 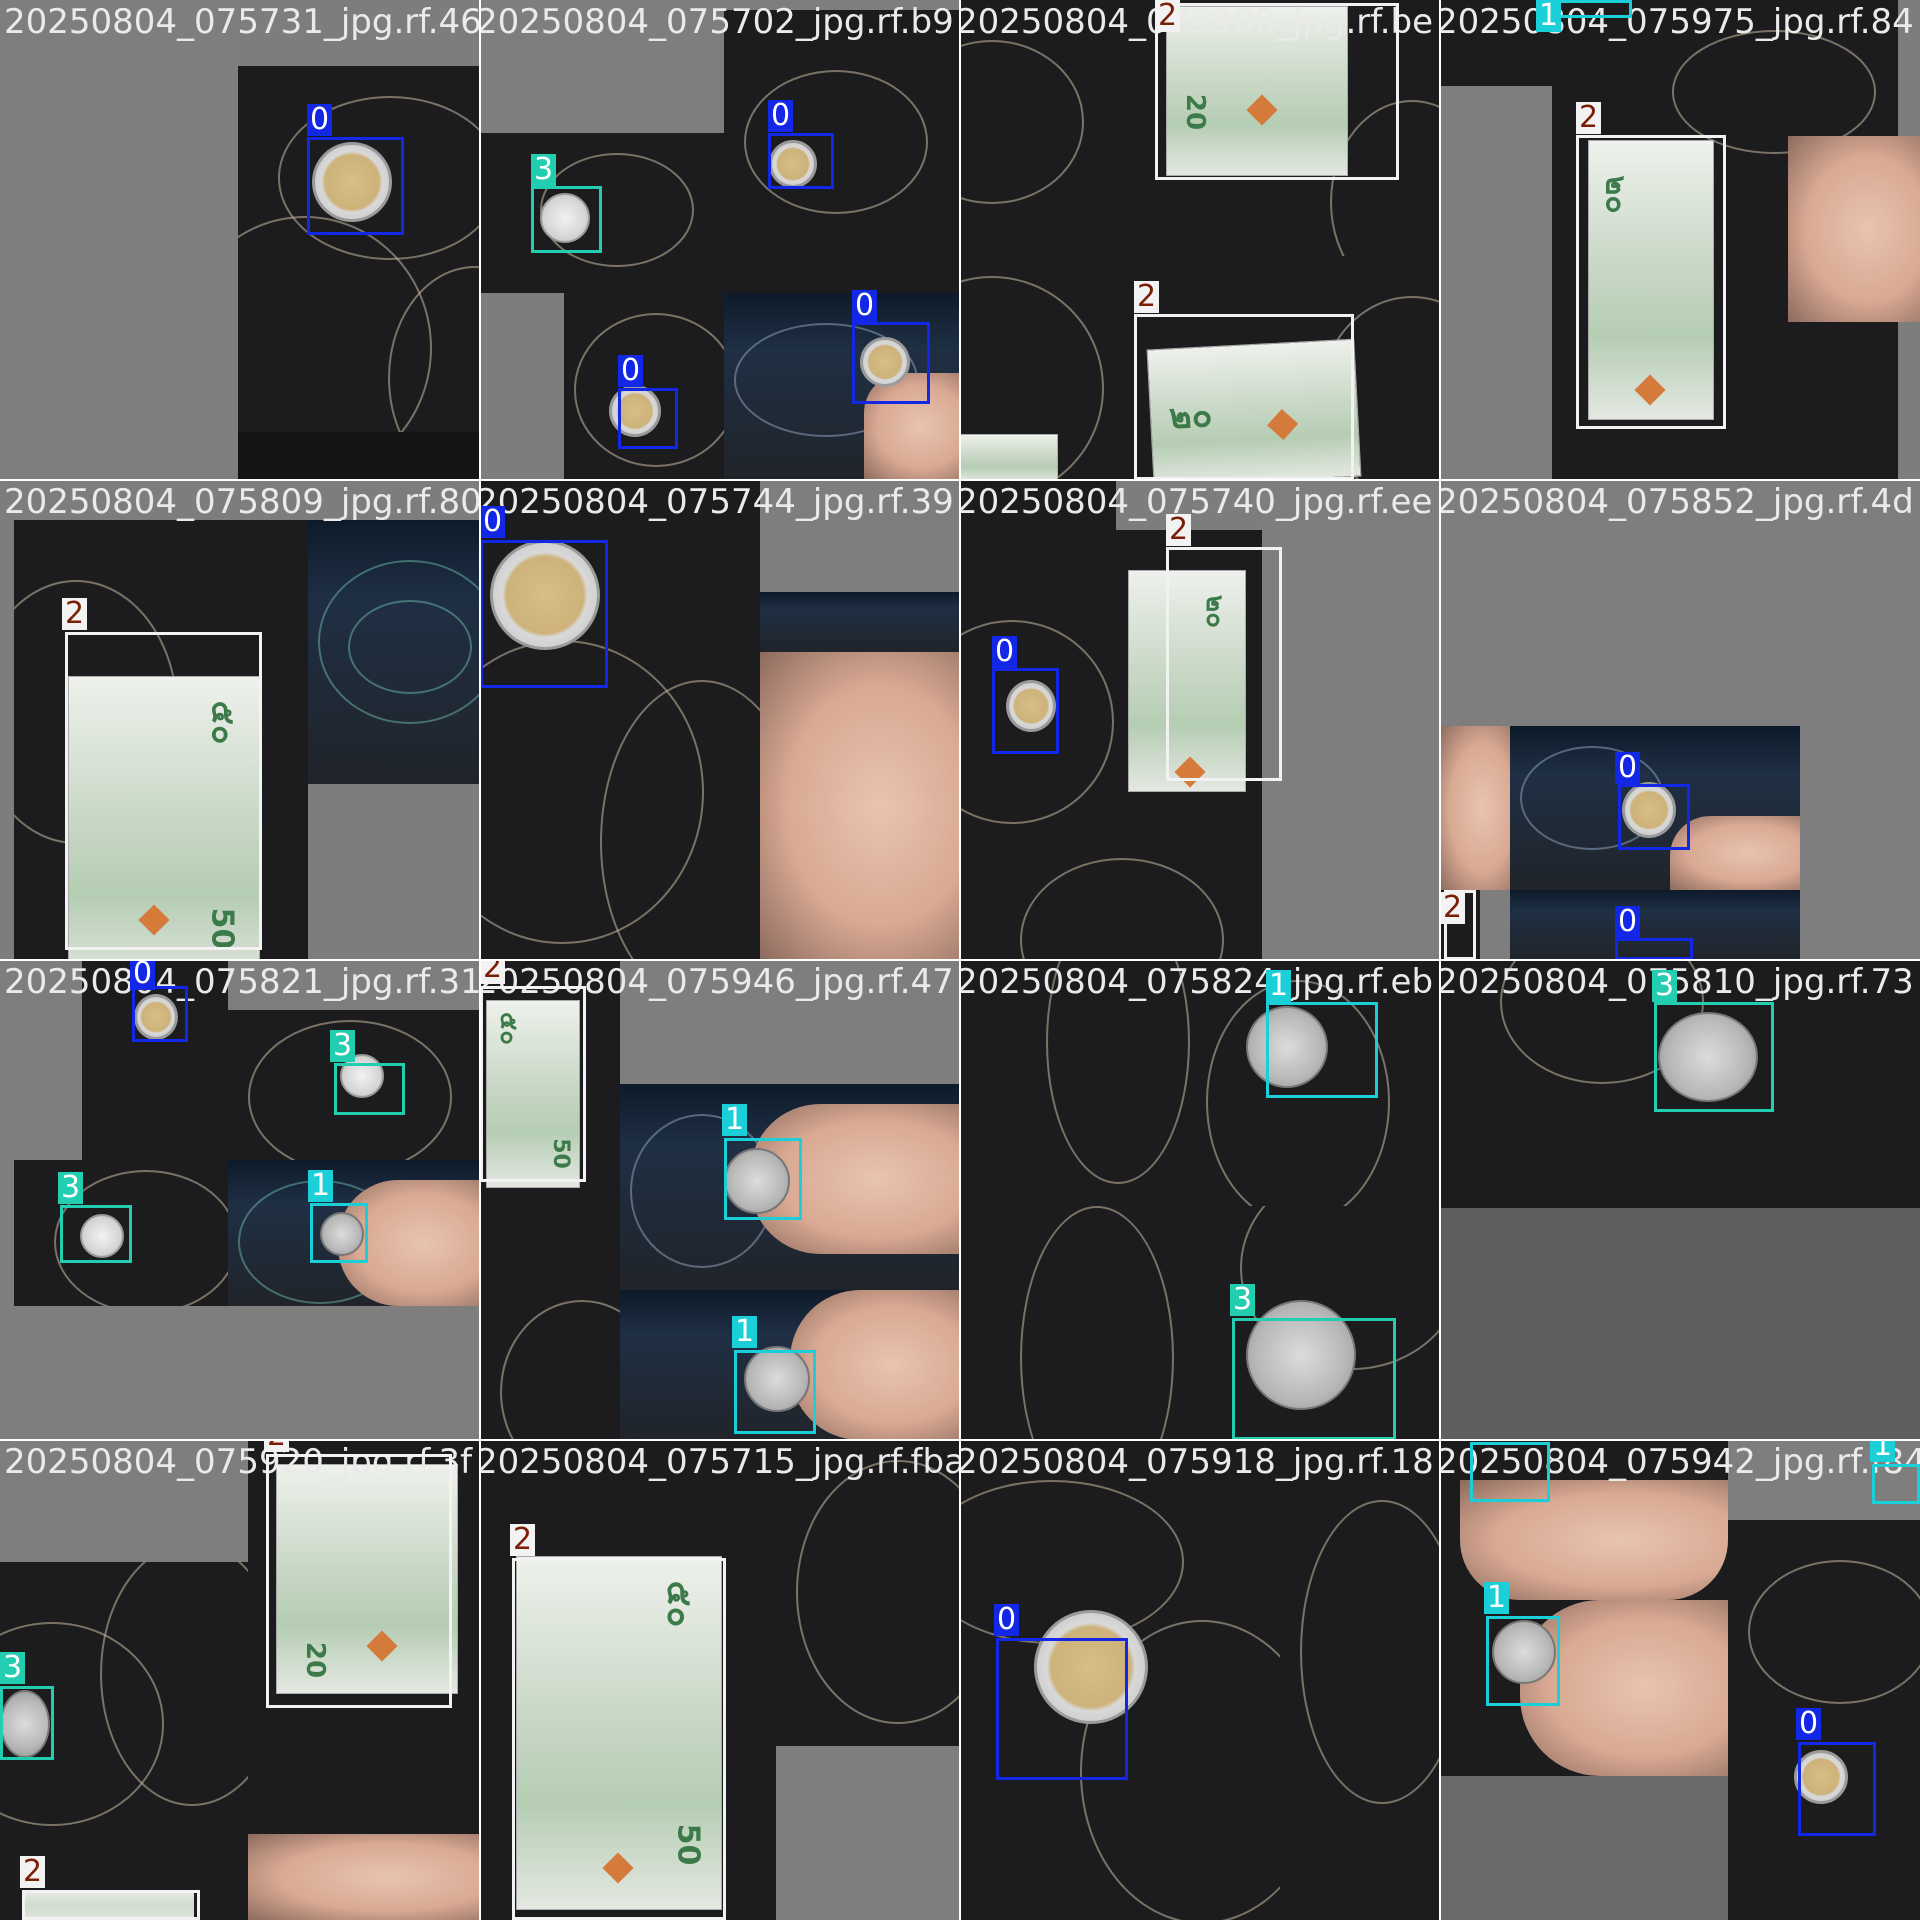 What do you see at coordinates (242, 982) in the screenshot?
I see `tile-filename: 20250804_075821_jpg.rf.31` at bounding box center [242, 982].